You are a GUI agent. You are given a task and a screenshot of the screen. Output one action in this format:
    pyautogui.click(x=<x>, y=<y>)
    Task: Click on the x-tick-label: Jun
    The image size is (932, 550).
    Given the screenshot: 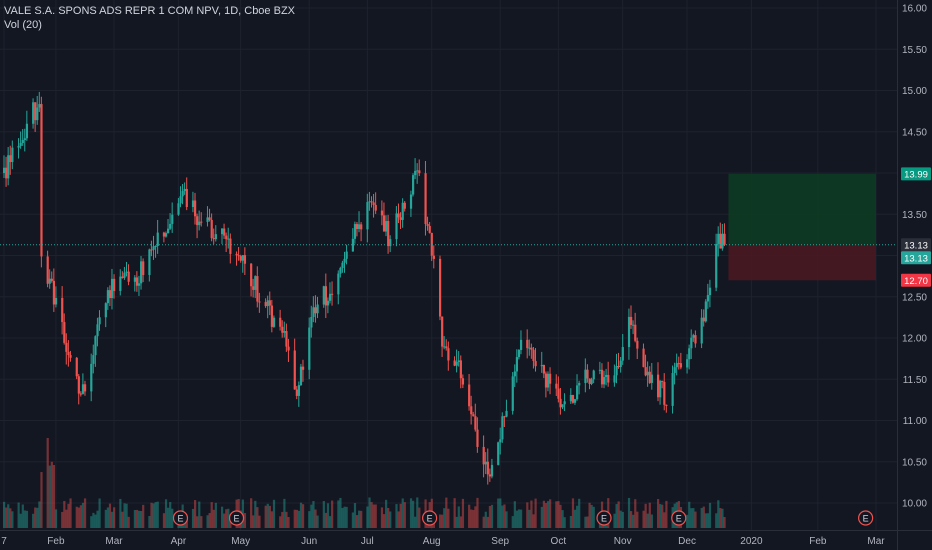 What is the action you would take?
    pyautogui.click(x=309, y=541)
    